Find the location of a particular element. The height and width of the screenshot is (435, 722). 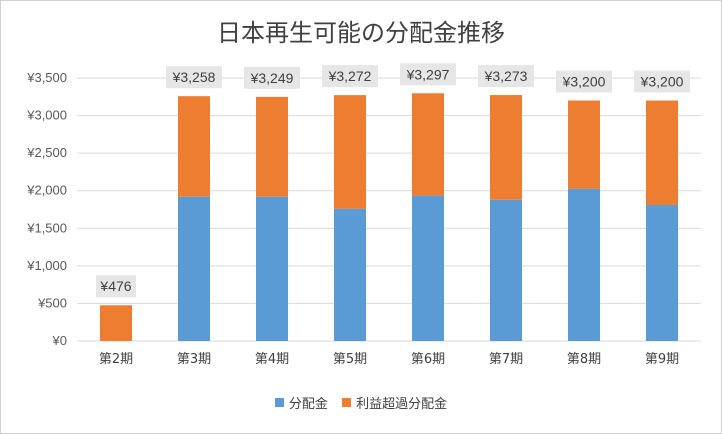

x-tick-label: 第5期 is located at coordinates (350, 359).